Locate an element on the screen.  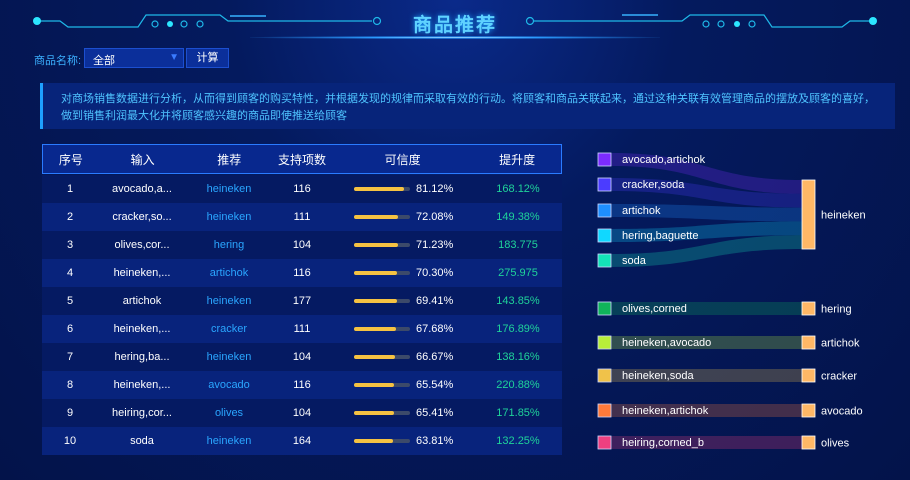
header-decoration is located at coordinates (455, 21).